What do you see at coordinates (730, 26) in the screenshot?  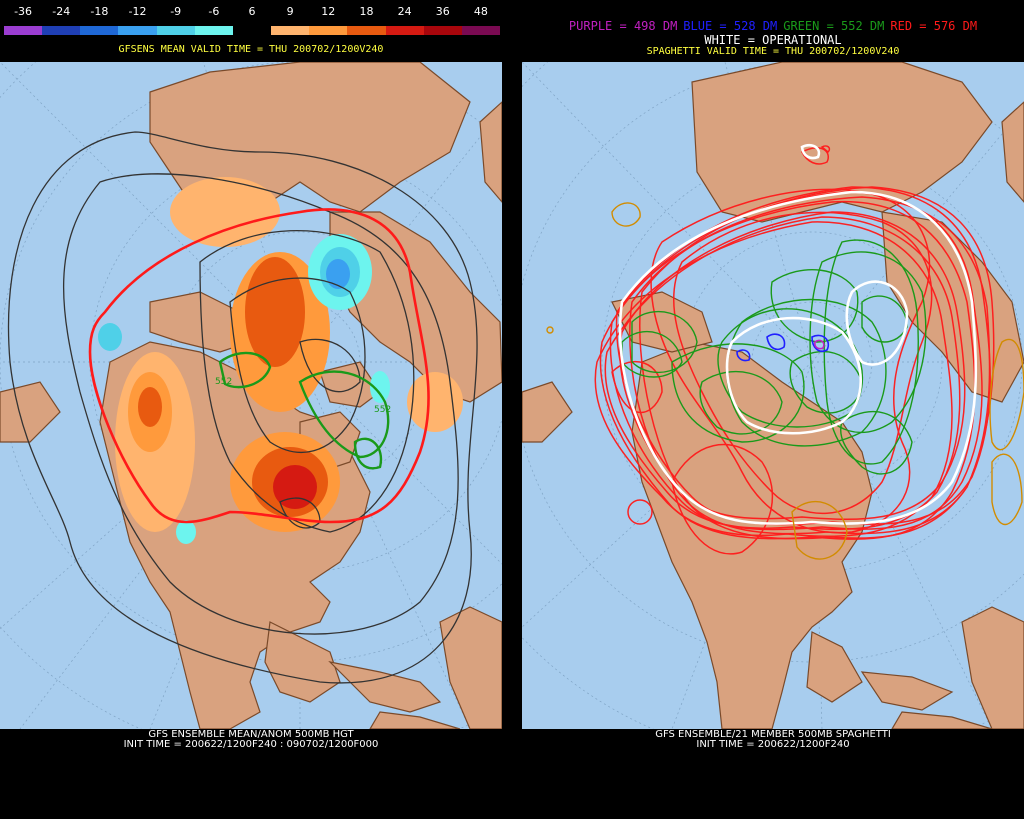 I see `legend-blue: BLUE = 528 DM` at bounding box center [730, 26].